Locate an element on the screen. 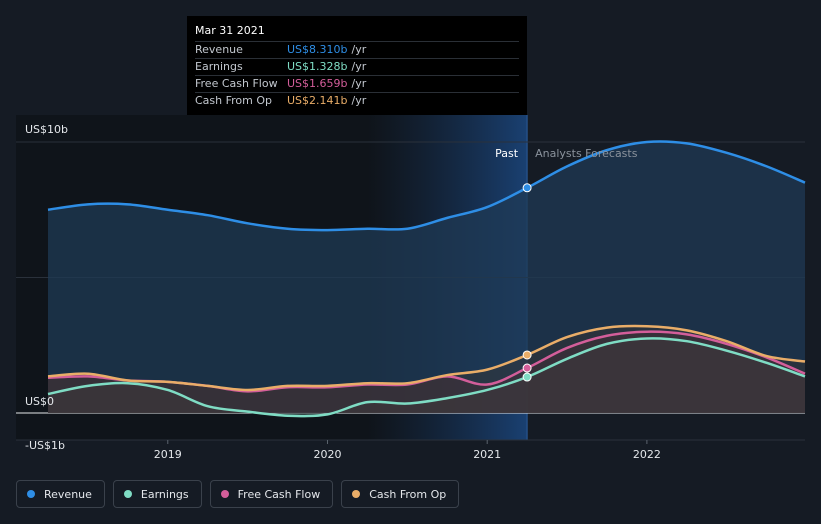 This screenshot has height=524, width=821. free-cash-flow-area is located at coordinates (426, 372).